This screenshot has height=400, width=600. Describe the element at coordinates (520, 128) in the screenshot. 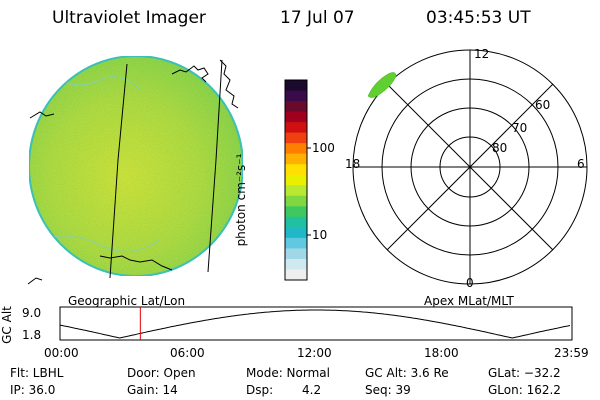

I see `lat-label-70: 70` at that location.